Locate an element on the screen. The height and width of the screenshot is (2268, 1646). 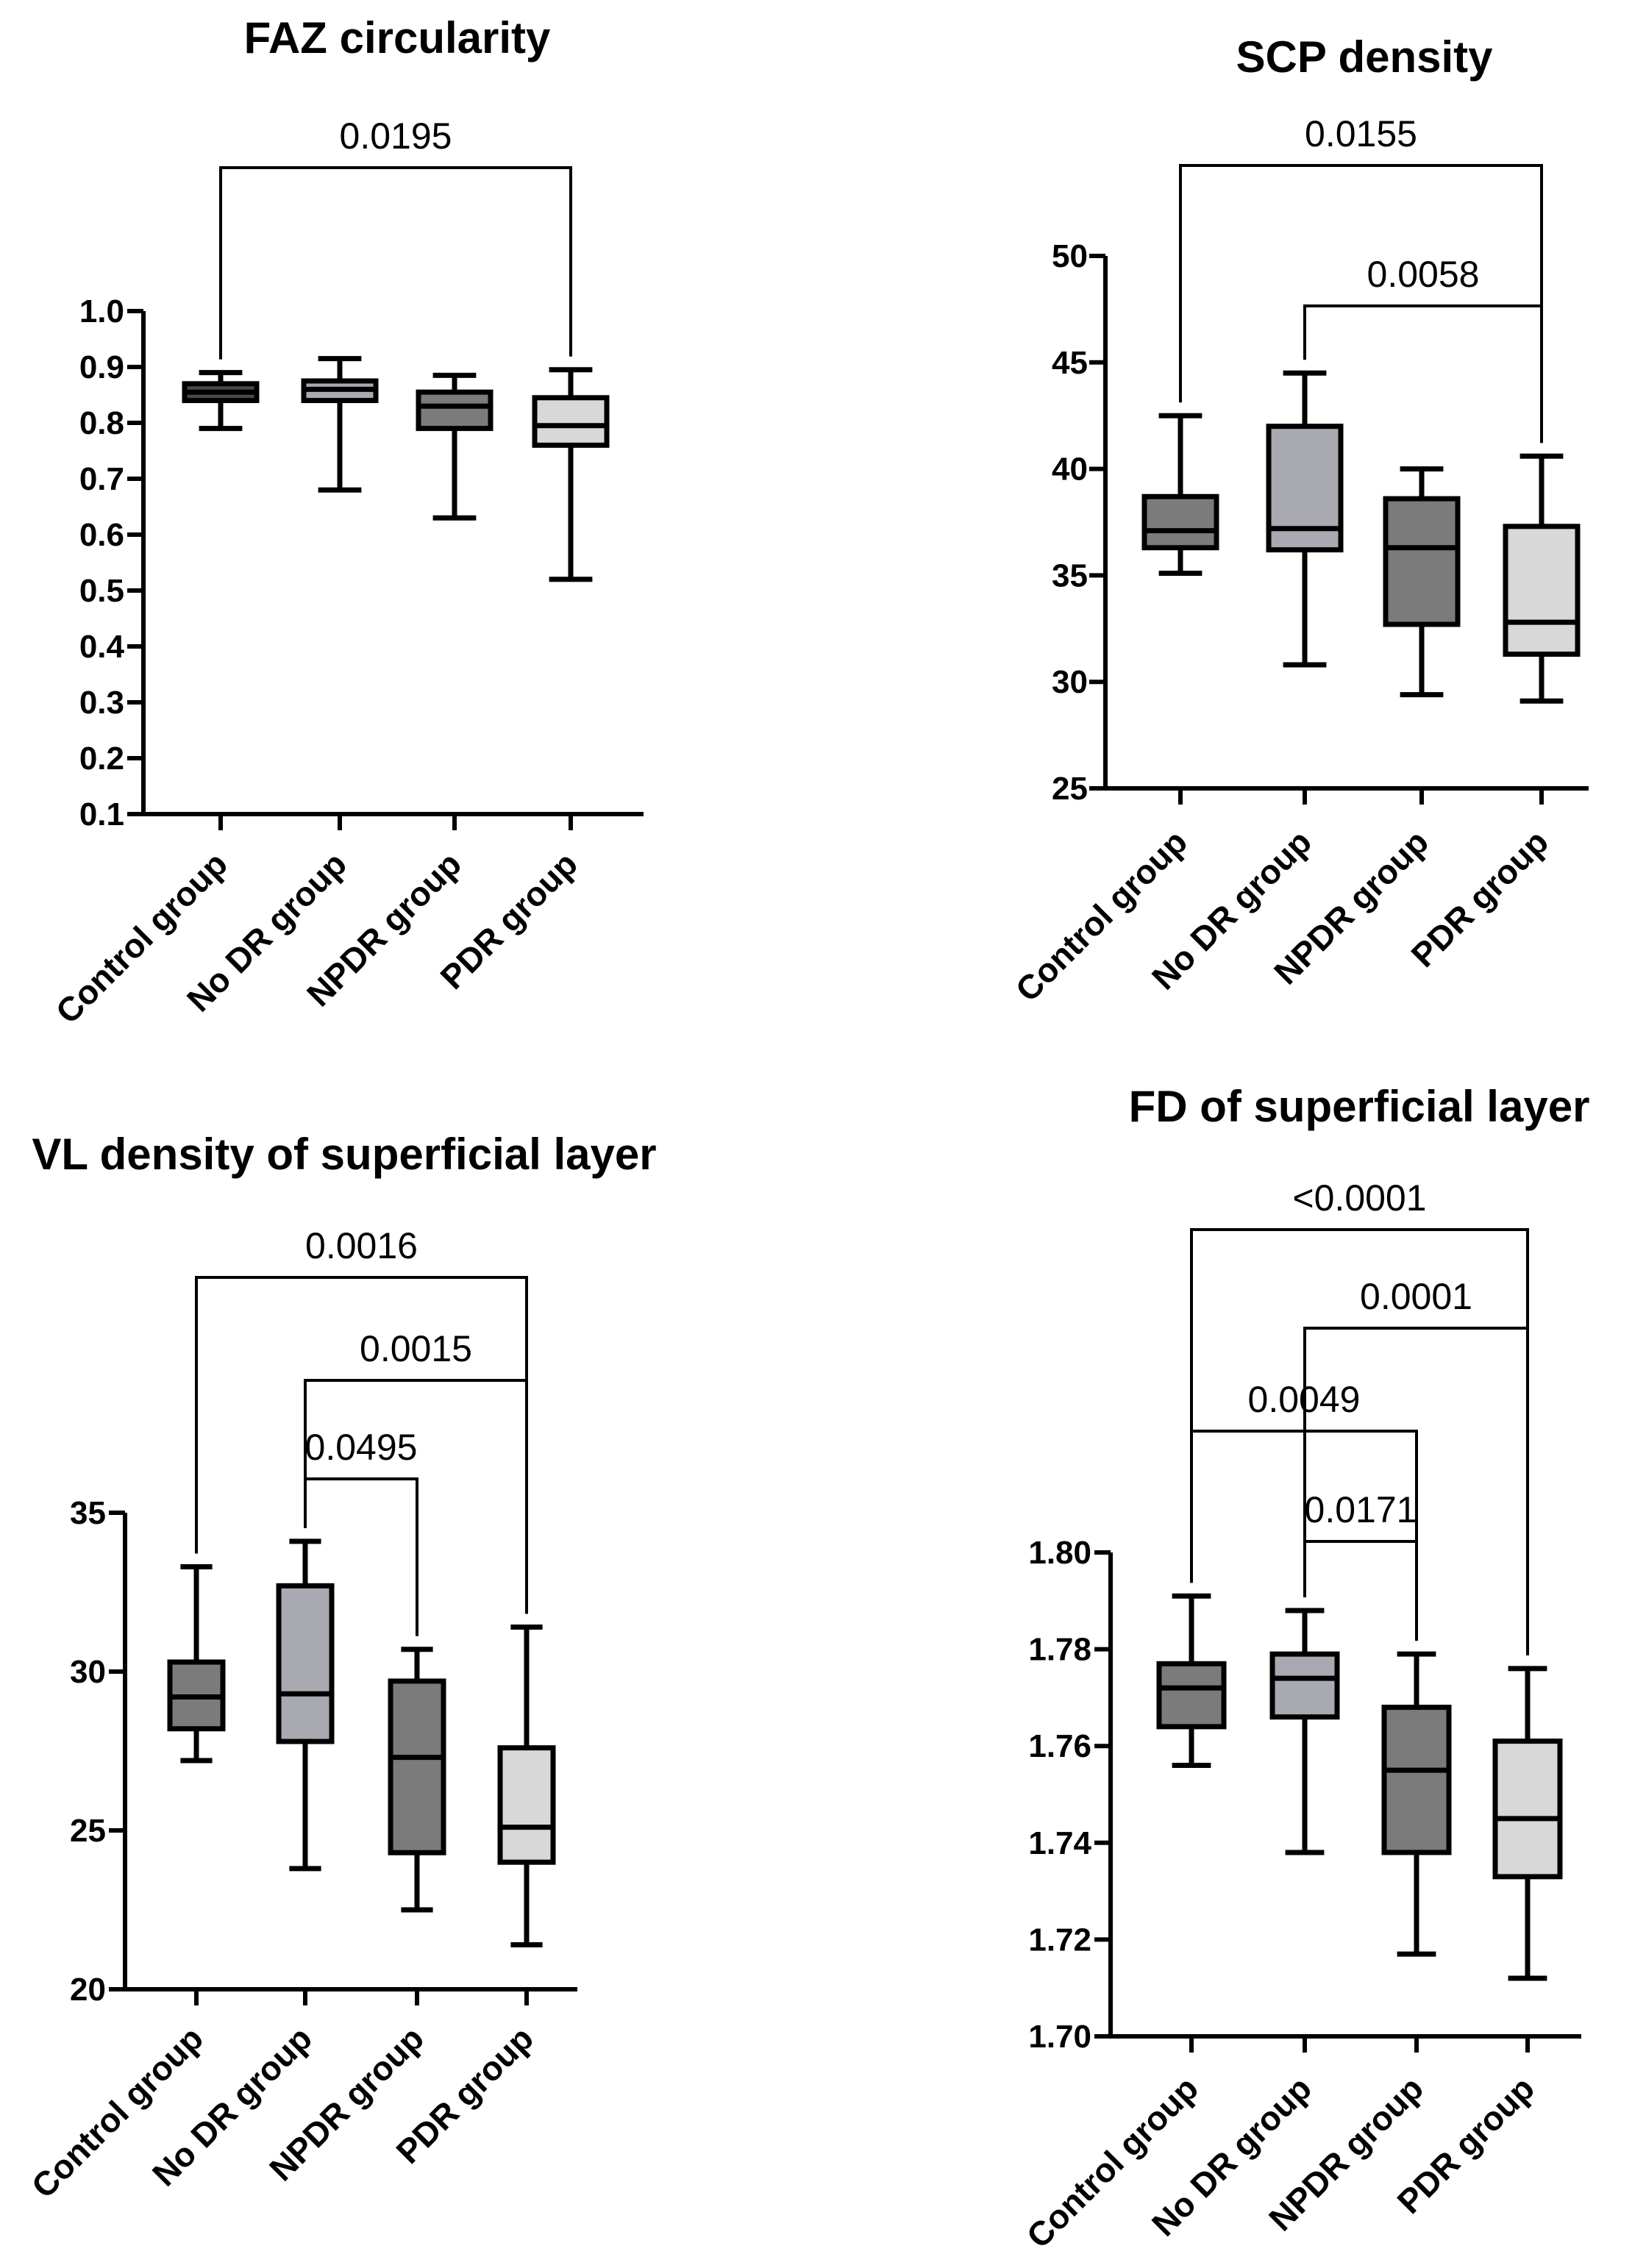
y-tick-label: 40 is located at coordinates (1070, 470).